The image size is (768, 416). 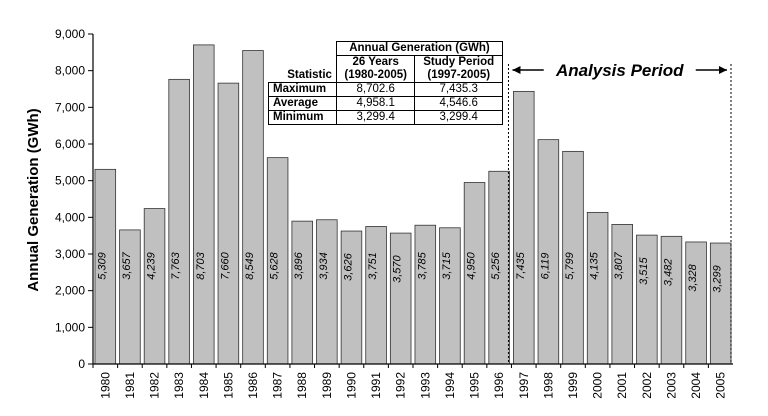 I want to click on bar-value-label: 3,751, so click(x=373, y=266).